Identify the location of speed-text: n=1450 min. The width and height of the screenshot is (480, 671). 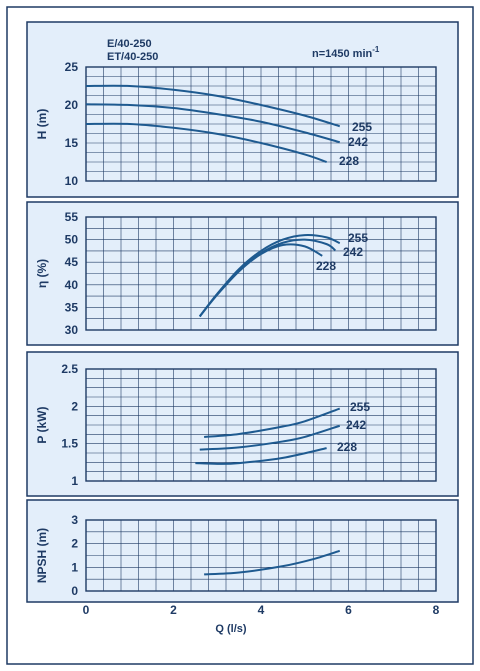
(342, 54).